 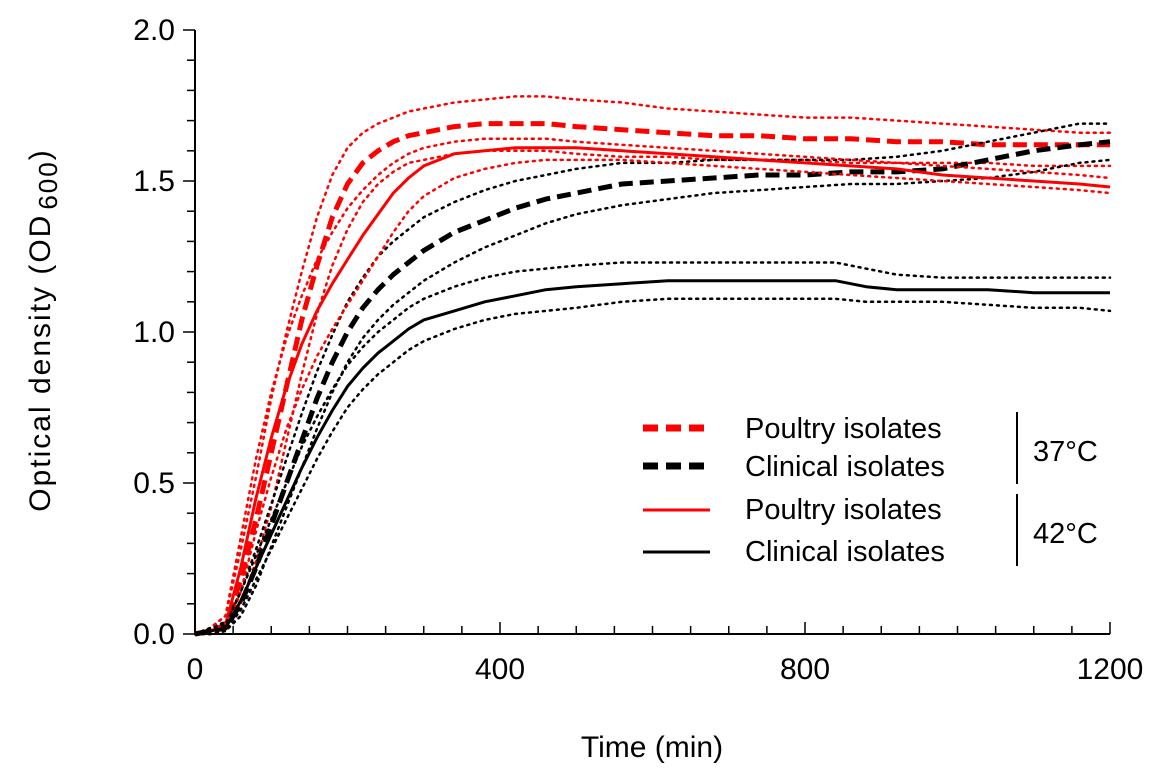 I want to click on y-tick-label: 0.0, so click(x=154, y=634).